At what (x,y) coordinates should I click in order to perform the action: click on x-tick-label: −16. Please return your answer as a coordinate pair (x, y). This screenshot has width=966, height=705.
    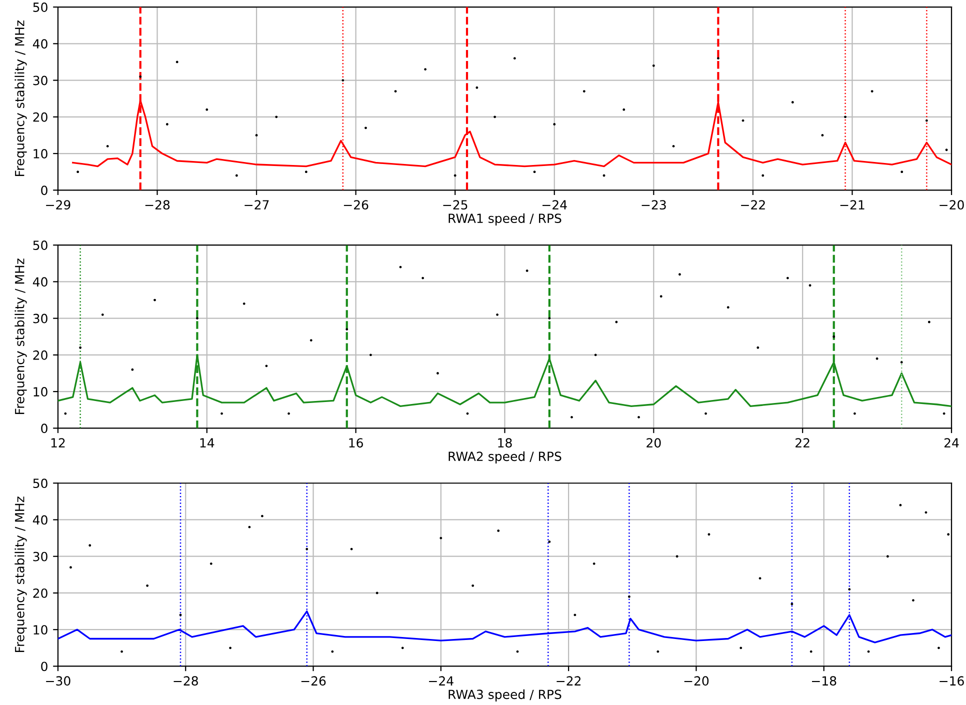
    Looking at the image, I should click on (952, 681).